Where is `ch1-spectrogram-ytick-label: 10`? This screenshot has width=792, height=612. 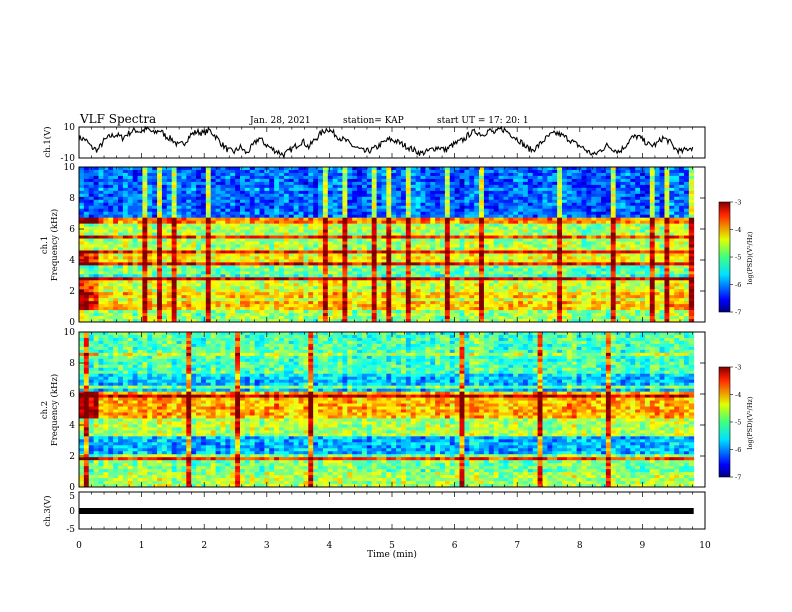
ch1-spectrogram-ytick-label: 10 is located at coordinates (70, 168).